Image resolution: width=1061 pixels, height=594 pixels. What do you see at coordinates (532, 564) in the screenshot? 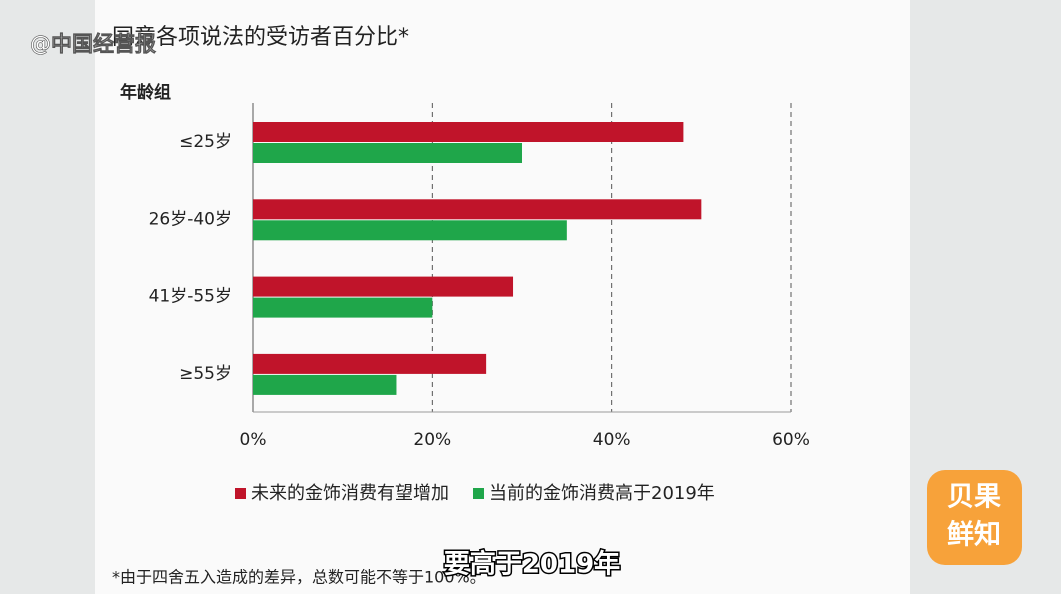
I see `caption: 要高于2019年` at bounding box center [532, 564].